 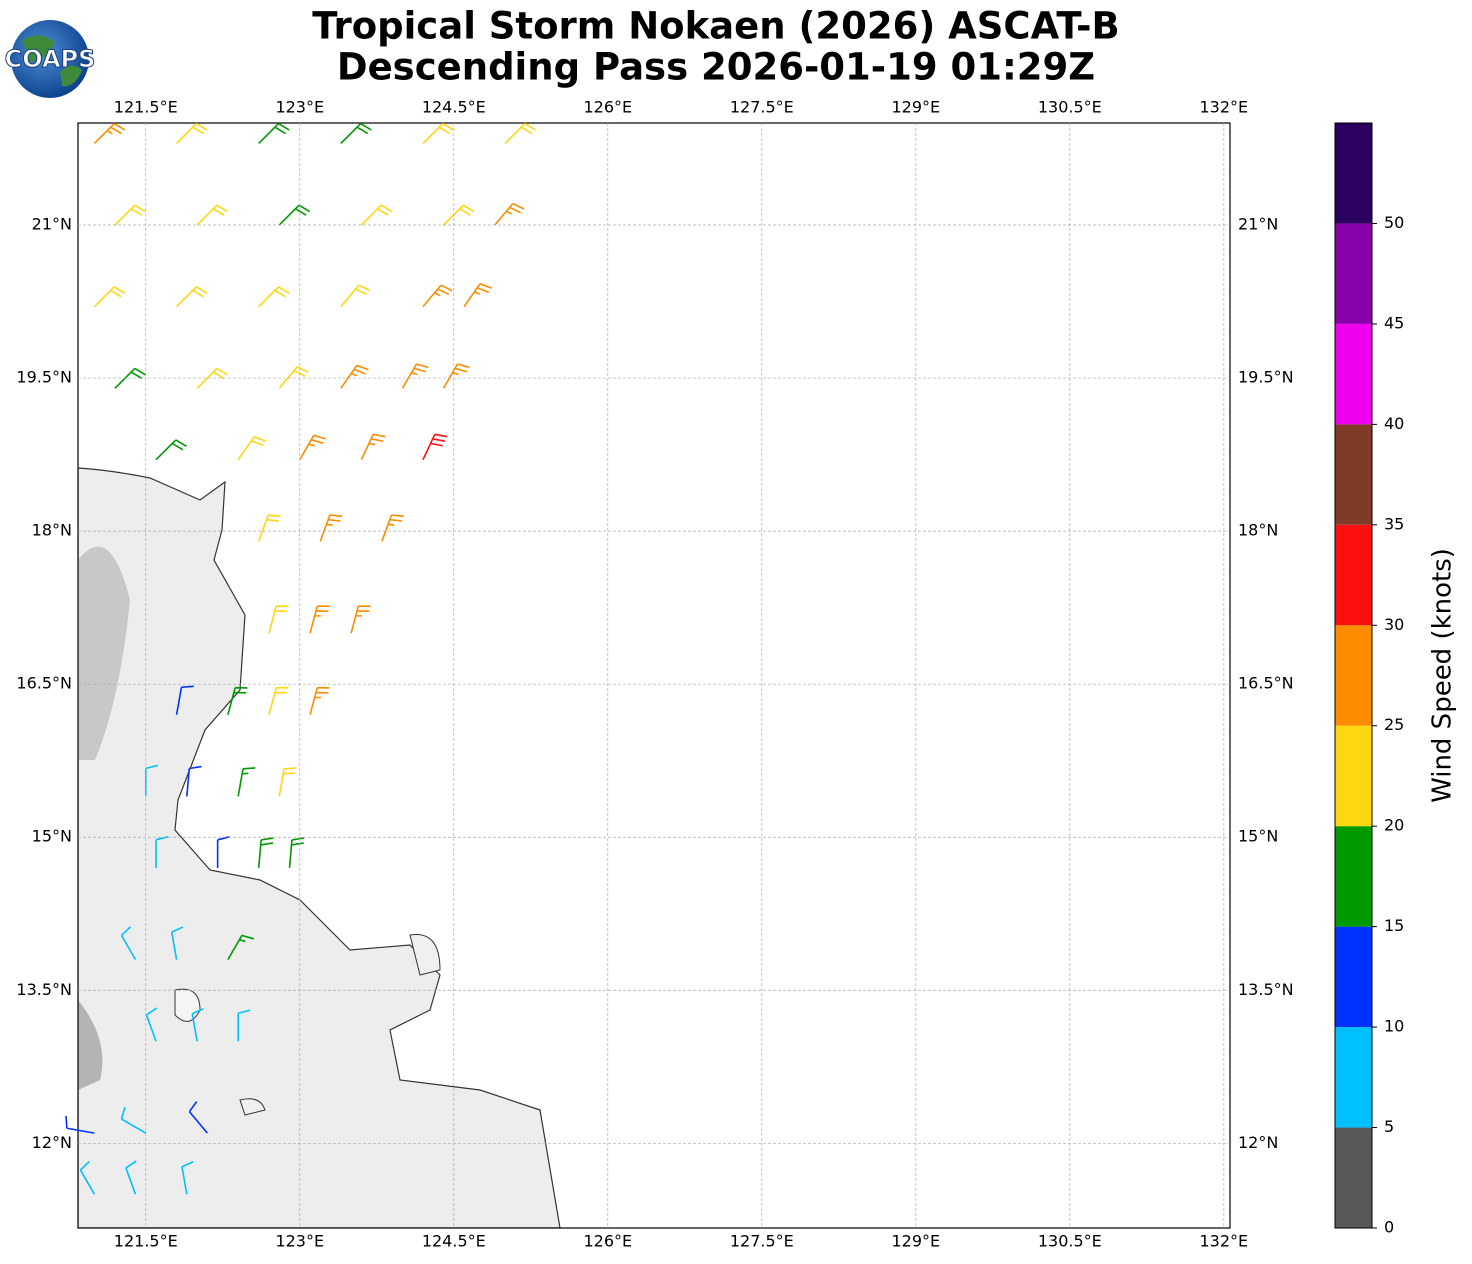 What do you see at coordinates (715, 26) in the screenshot?
I see `chart-title: Tropical Storm Nokaen (2026) ASCAT-B` at bounding box center [715, 26].